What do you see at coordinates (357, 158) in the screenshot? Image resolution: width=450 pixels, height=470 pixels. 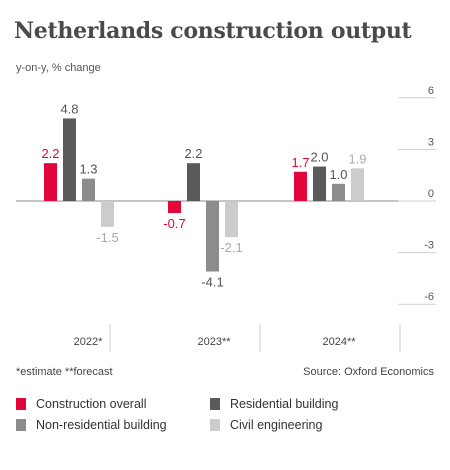 I see `data-label: 1.9` at bounding box center [357, 158].